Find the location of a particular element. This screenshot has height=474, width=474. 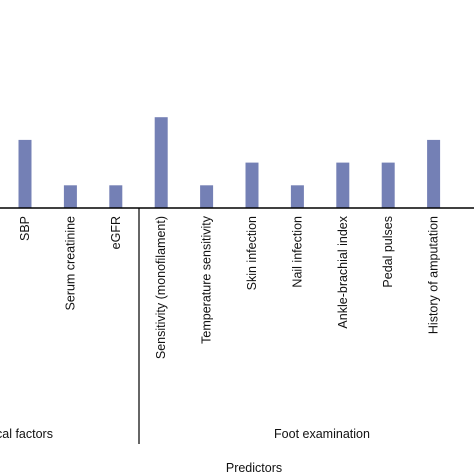

x-axis-title: Predictors is located at coordinates (254, 467).